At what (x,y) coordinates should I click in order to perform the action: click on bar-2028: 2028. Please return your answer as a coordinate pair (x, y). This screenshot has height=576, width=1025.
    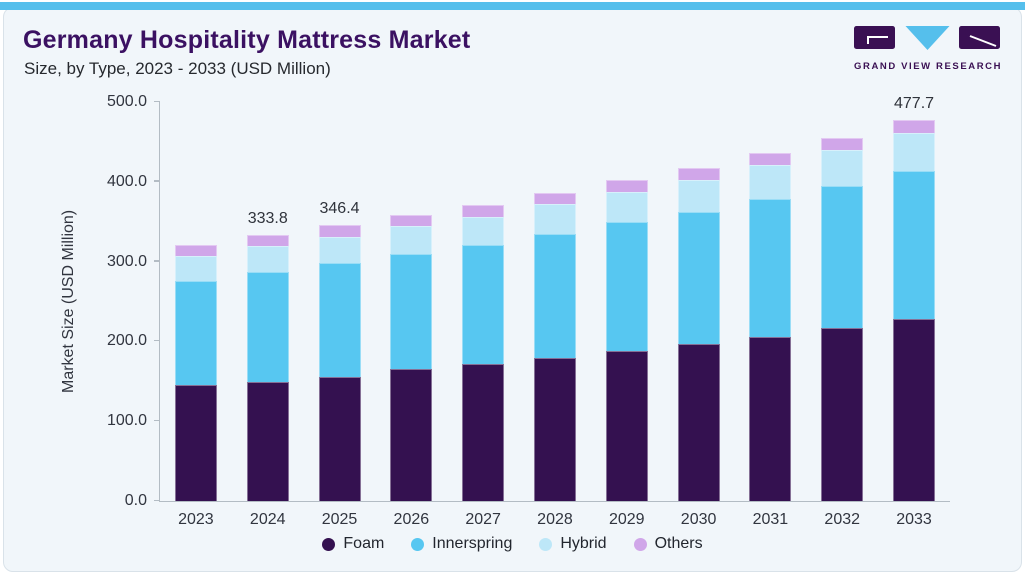
    Looking at the image, I should click on (554, 315).